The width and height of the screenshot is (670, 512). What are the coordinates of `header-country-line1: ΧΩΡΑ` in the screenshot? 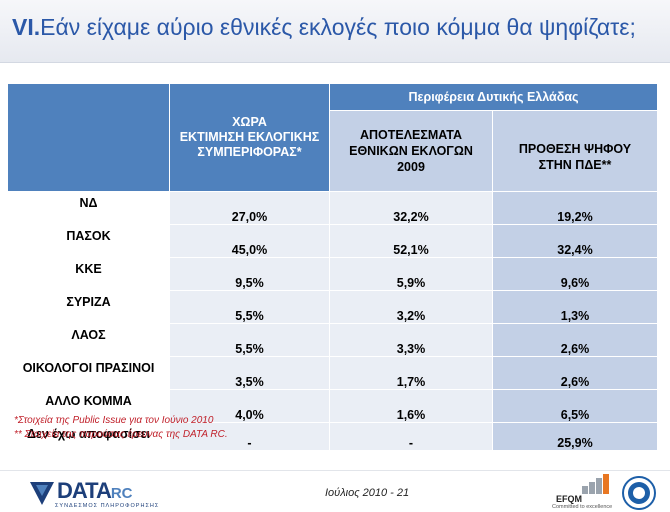 It's located at (249, 122).